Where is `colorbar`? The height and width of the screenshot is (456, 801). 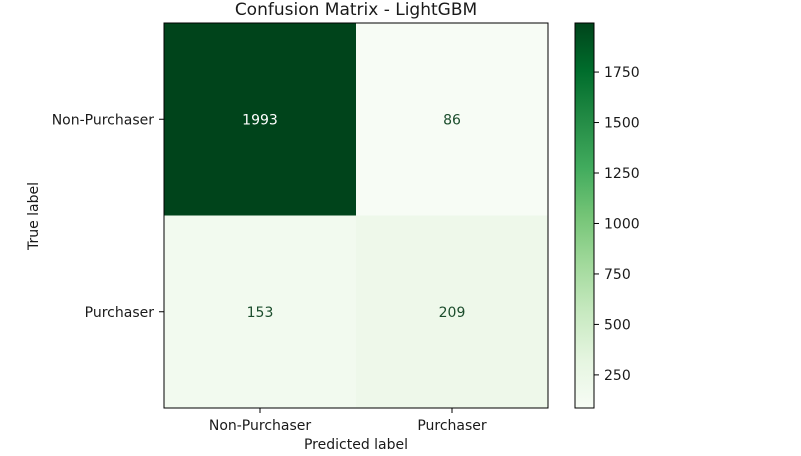
colorbar is located at coordinates (584, 215).